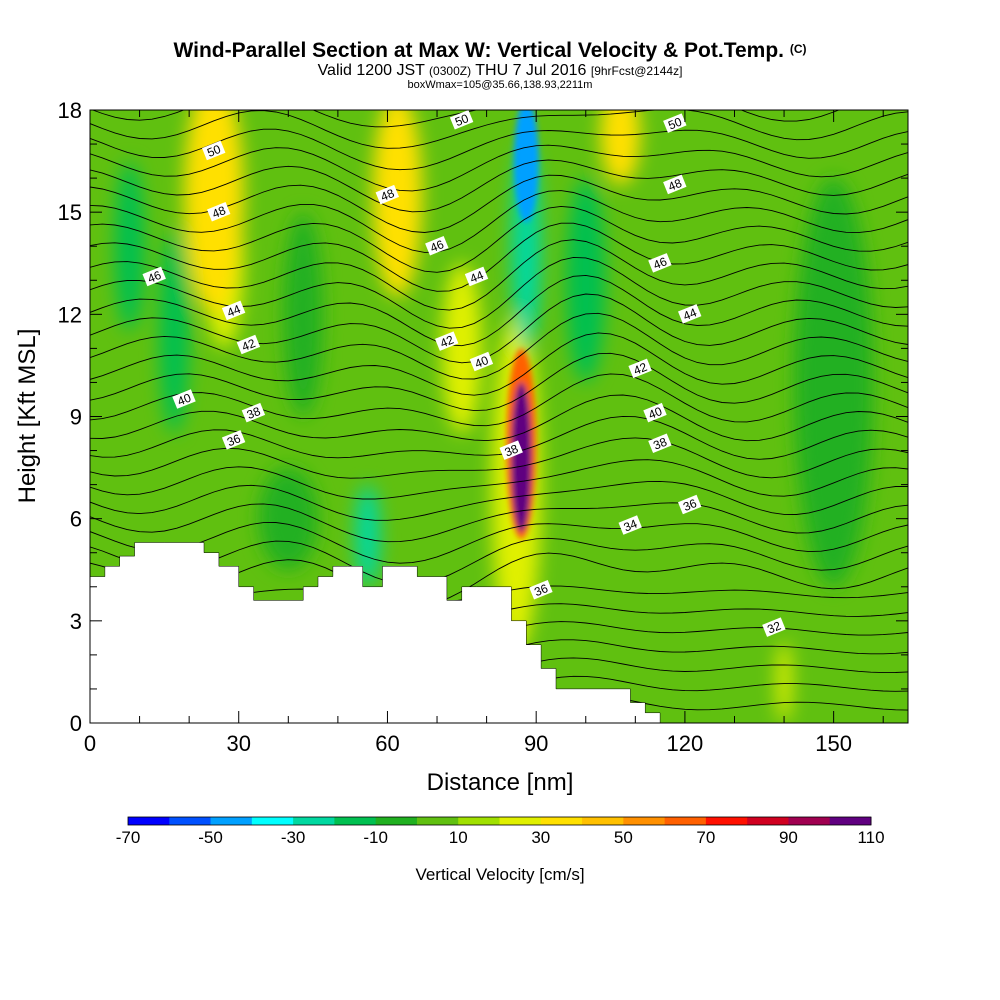  Describe the element at coordinates (833, 743) in the screenshot. I see `x-tick-label: 150` at that location.